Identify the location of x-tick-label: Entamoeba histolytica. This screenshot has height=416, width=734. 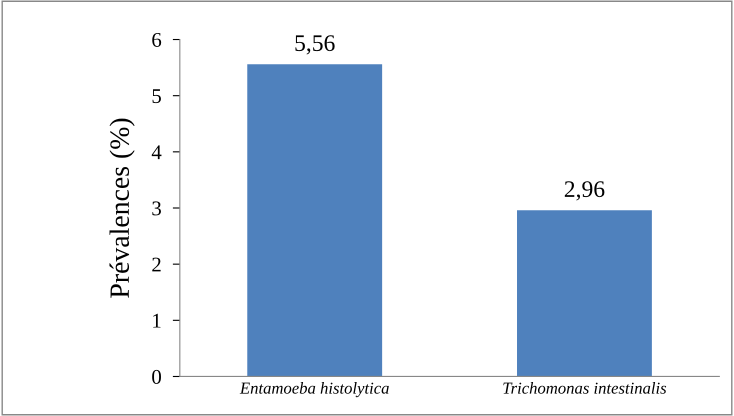
(314, 390).